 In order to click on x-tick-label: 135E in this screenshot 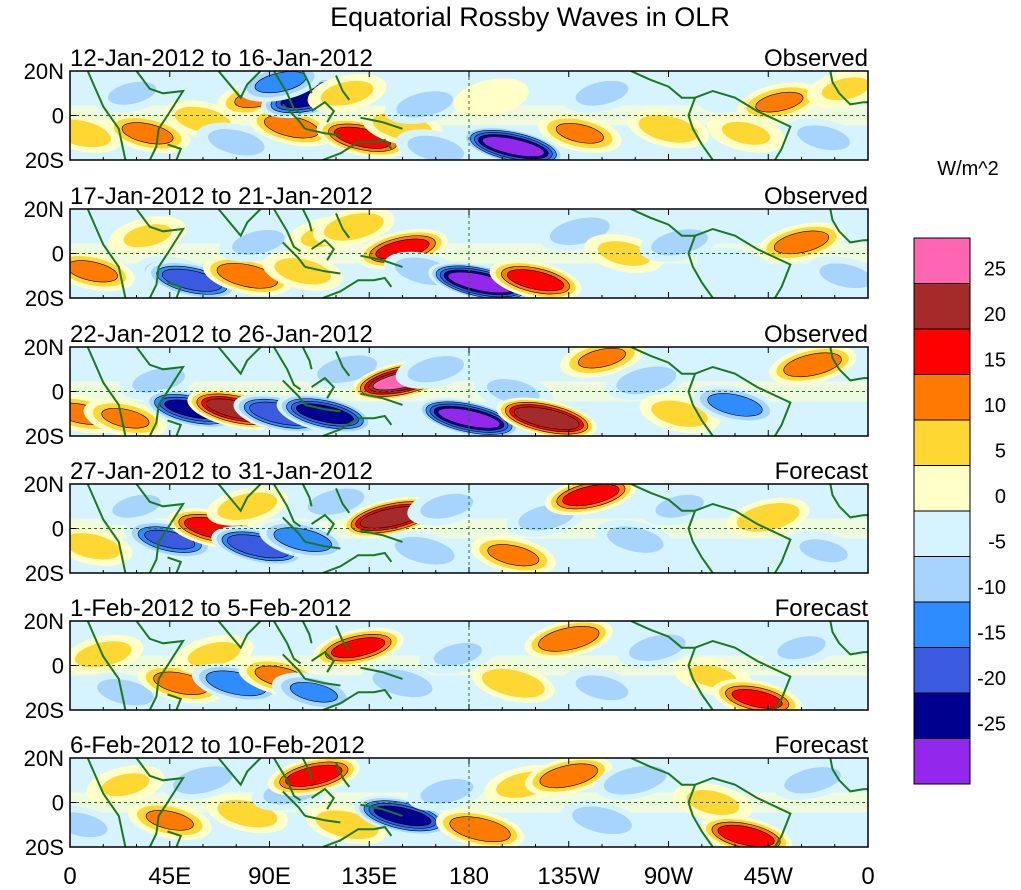, I will do `click(369, 876)`.